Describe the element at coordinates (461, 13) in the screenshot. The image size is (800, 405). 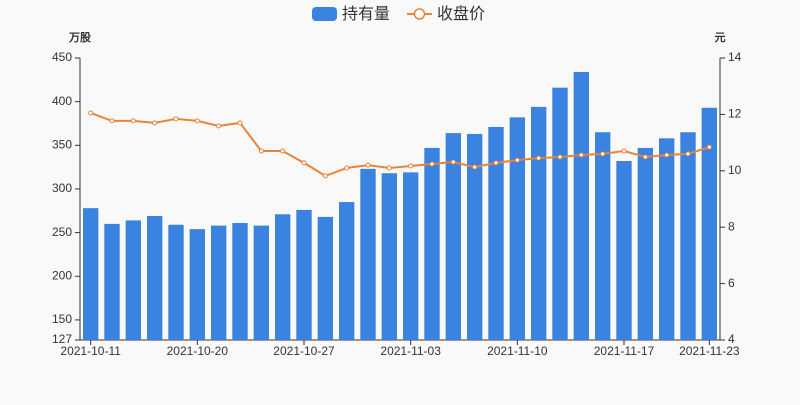
I see `legend-label: 收盘价` at that location.